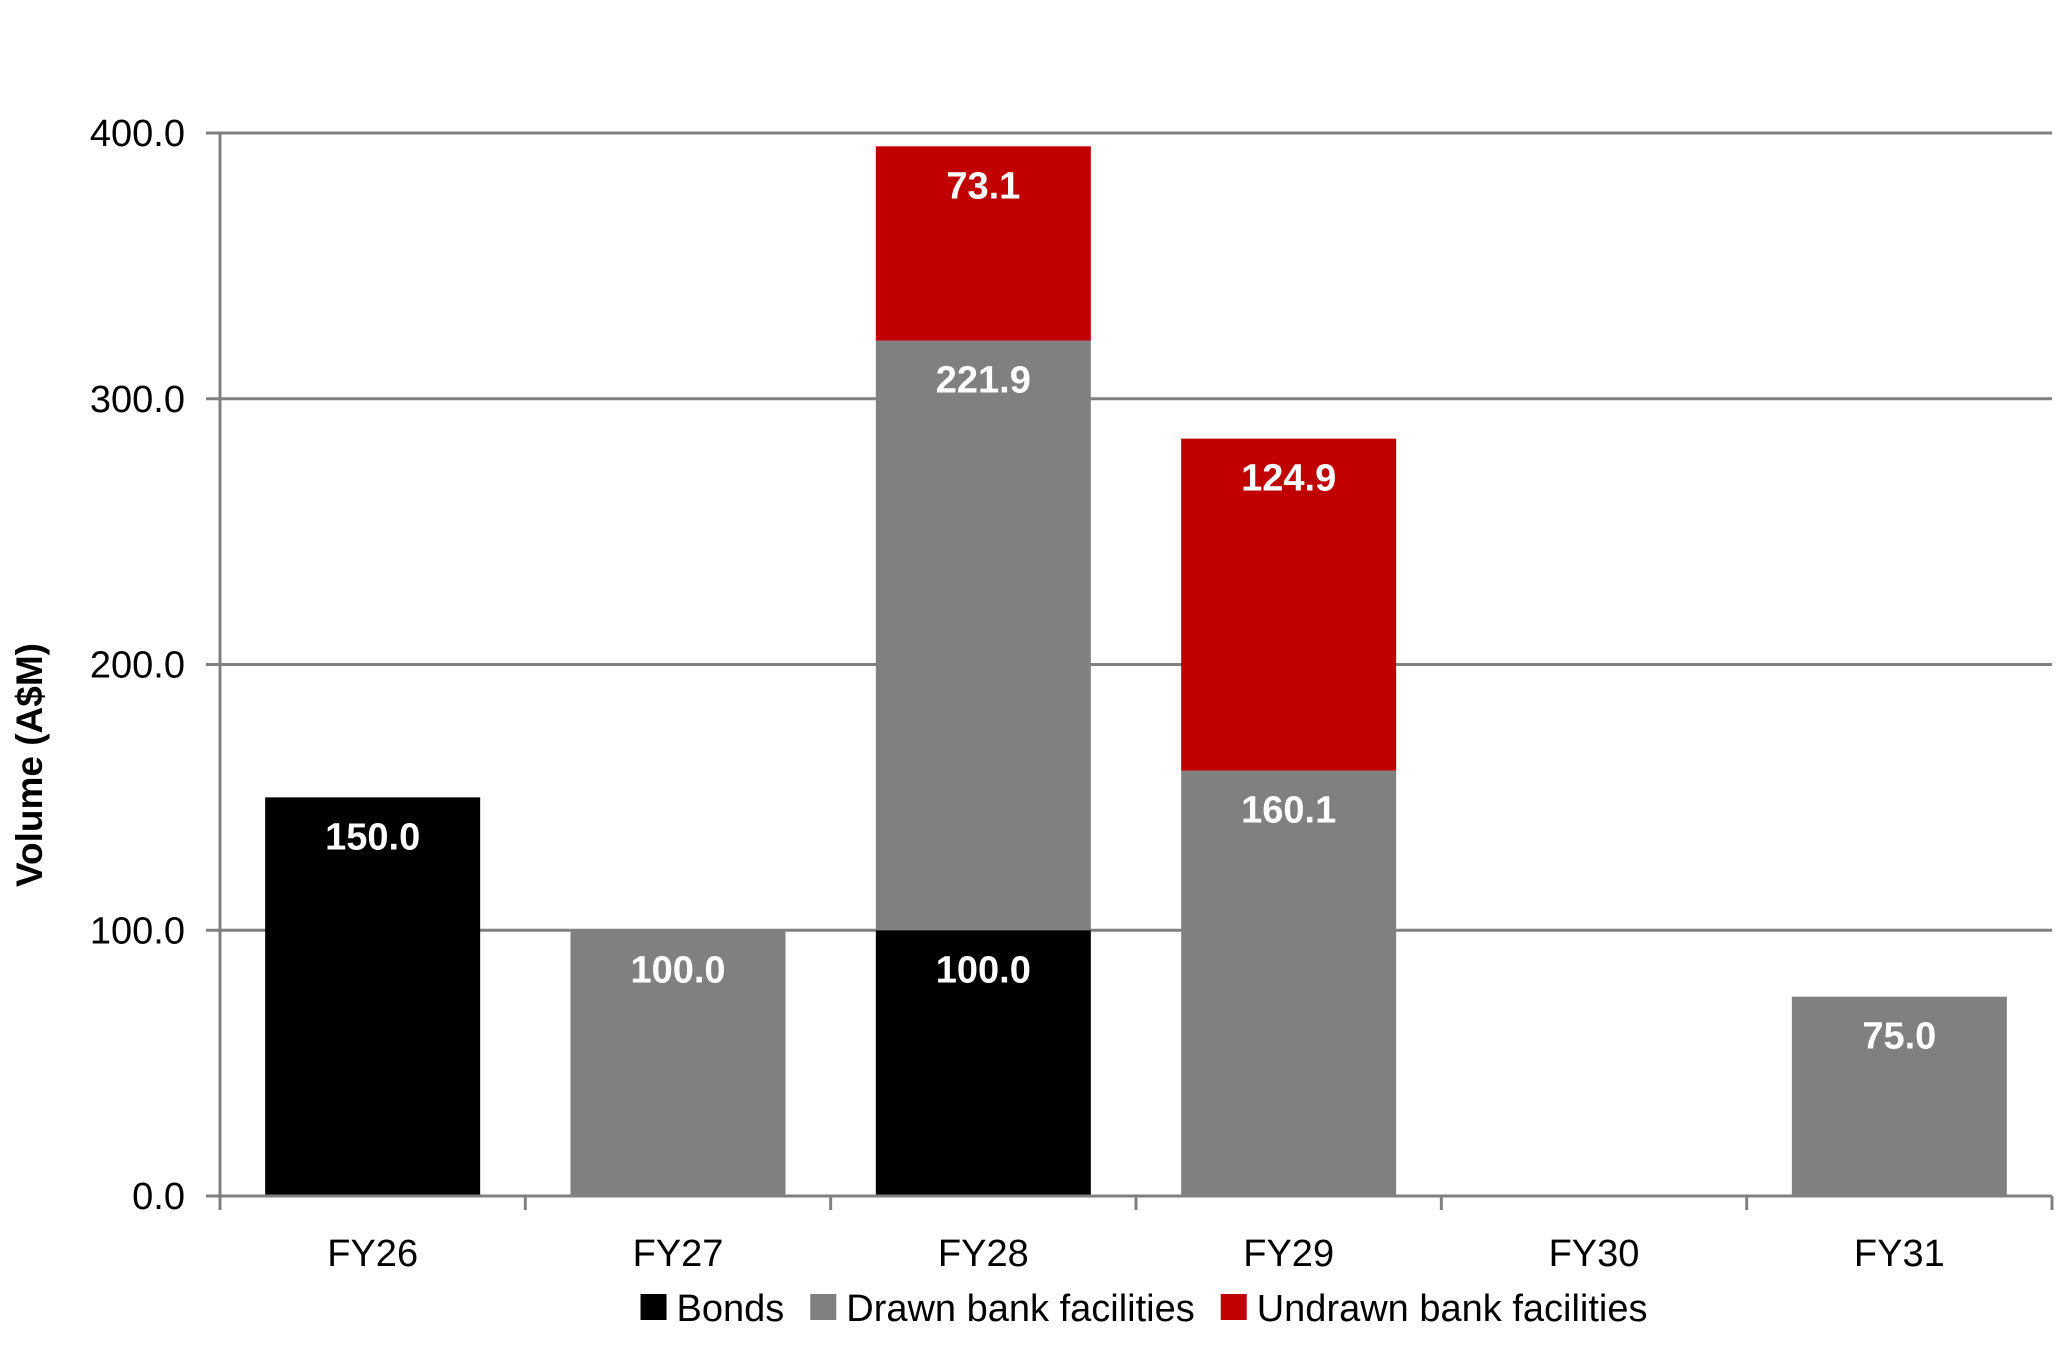 This screenshot has height=1350, width=2068. I want to click on data-label: 124.9, so click(1288, 479).